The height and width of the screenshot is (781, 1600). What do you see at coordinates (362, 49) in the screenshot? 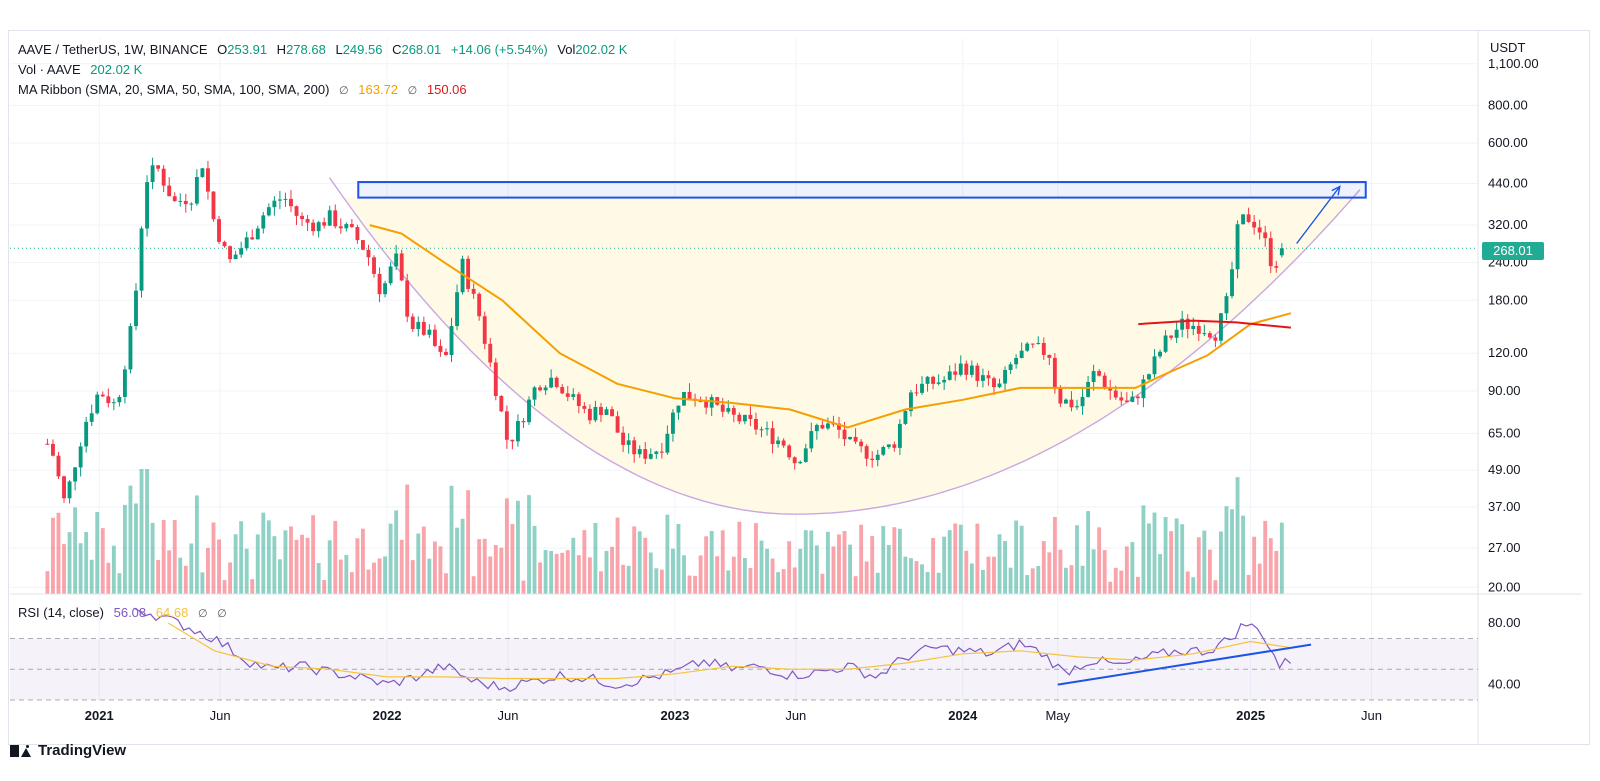
I see `low-value: 249.56` at bounding box center [362, 49].